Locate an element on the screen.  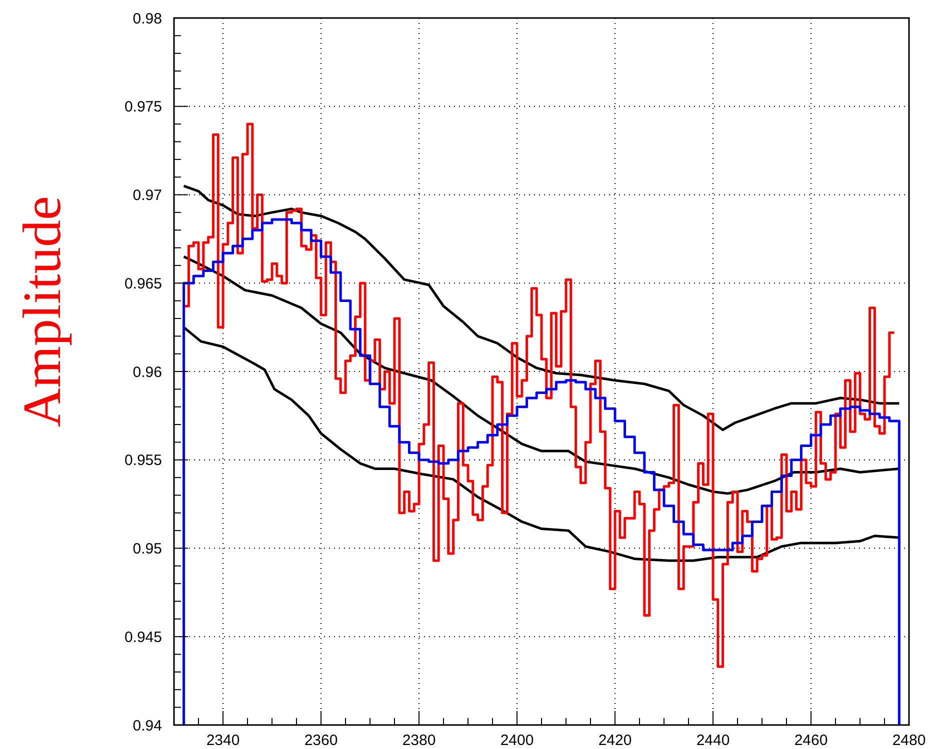
x-tick-label: 2340 is located at coordinates (223, 740).